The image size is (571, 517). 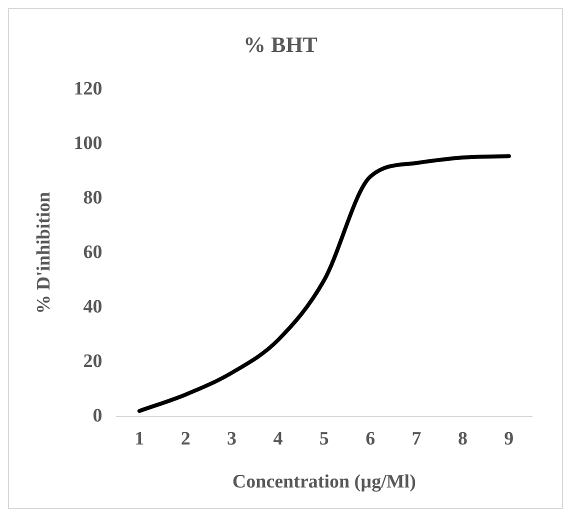 I want to click on chart-title: % BHT, so click(x=281, y=44).